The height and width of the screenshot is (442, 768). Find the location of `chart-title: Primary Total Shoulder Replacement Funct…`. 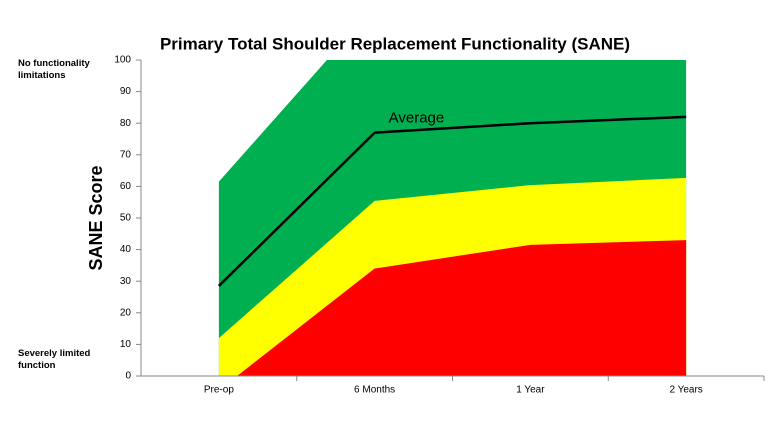

chart-title: Primary Total Shoulder Replacement Funct… is located at coordinates (395, 43).